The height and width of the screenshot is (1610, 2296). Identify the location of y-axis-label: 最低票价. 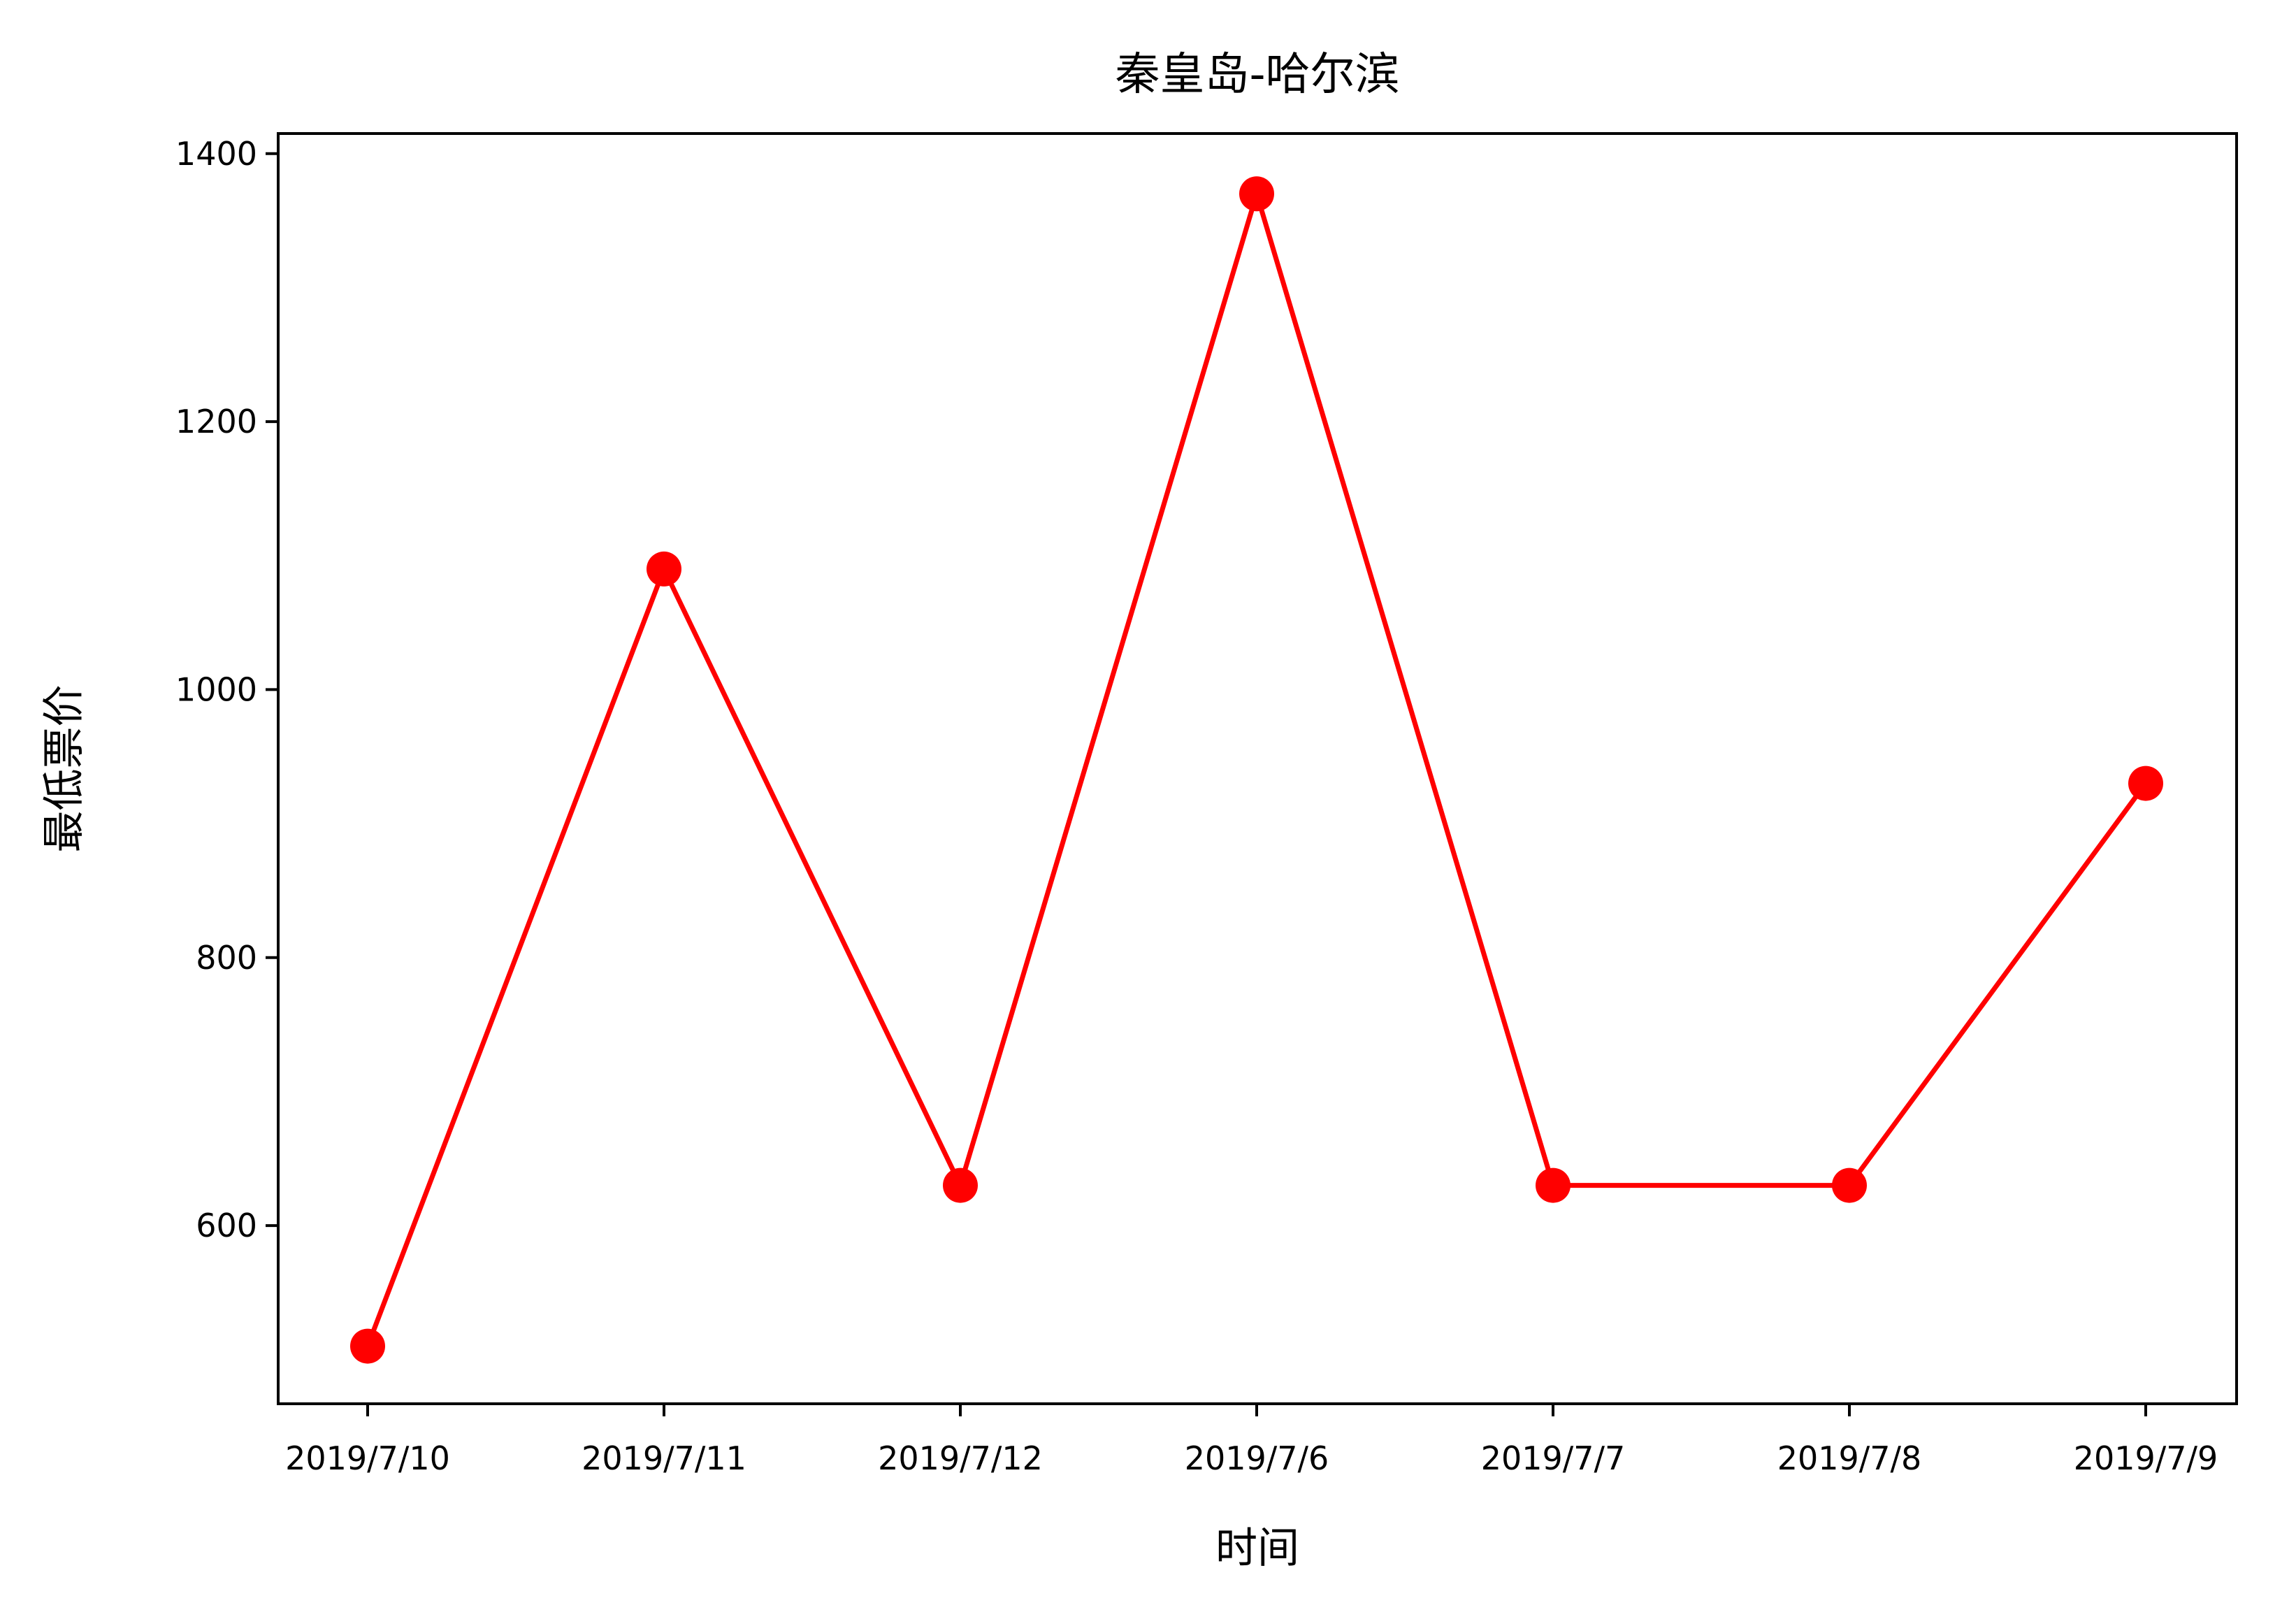
(64, 769).